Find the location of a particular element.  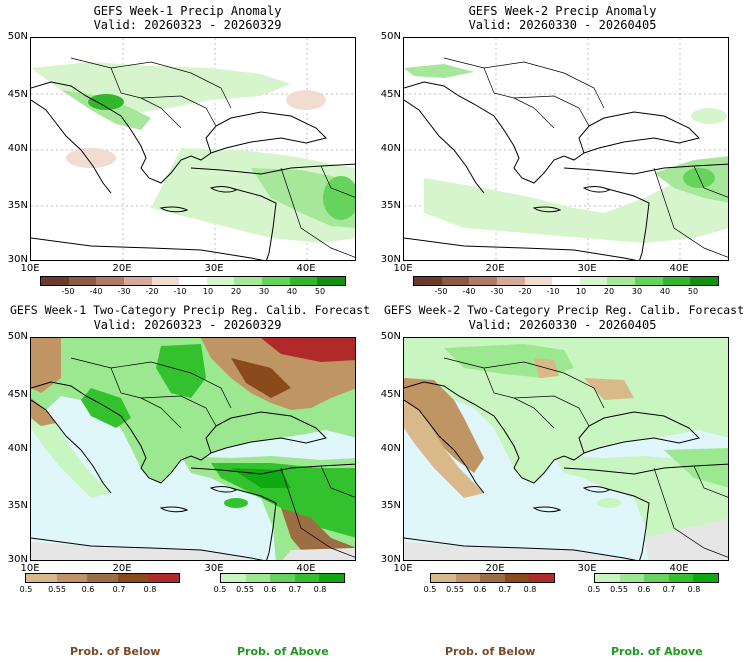

map-week1-probability is located at coordinates (193, 449).